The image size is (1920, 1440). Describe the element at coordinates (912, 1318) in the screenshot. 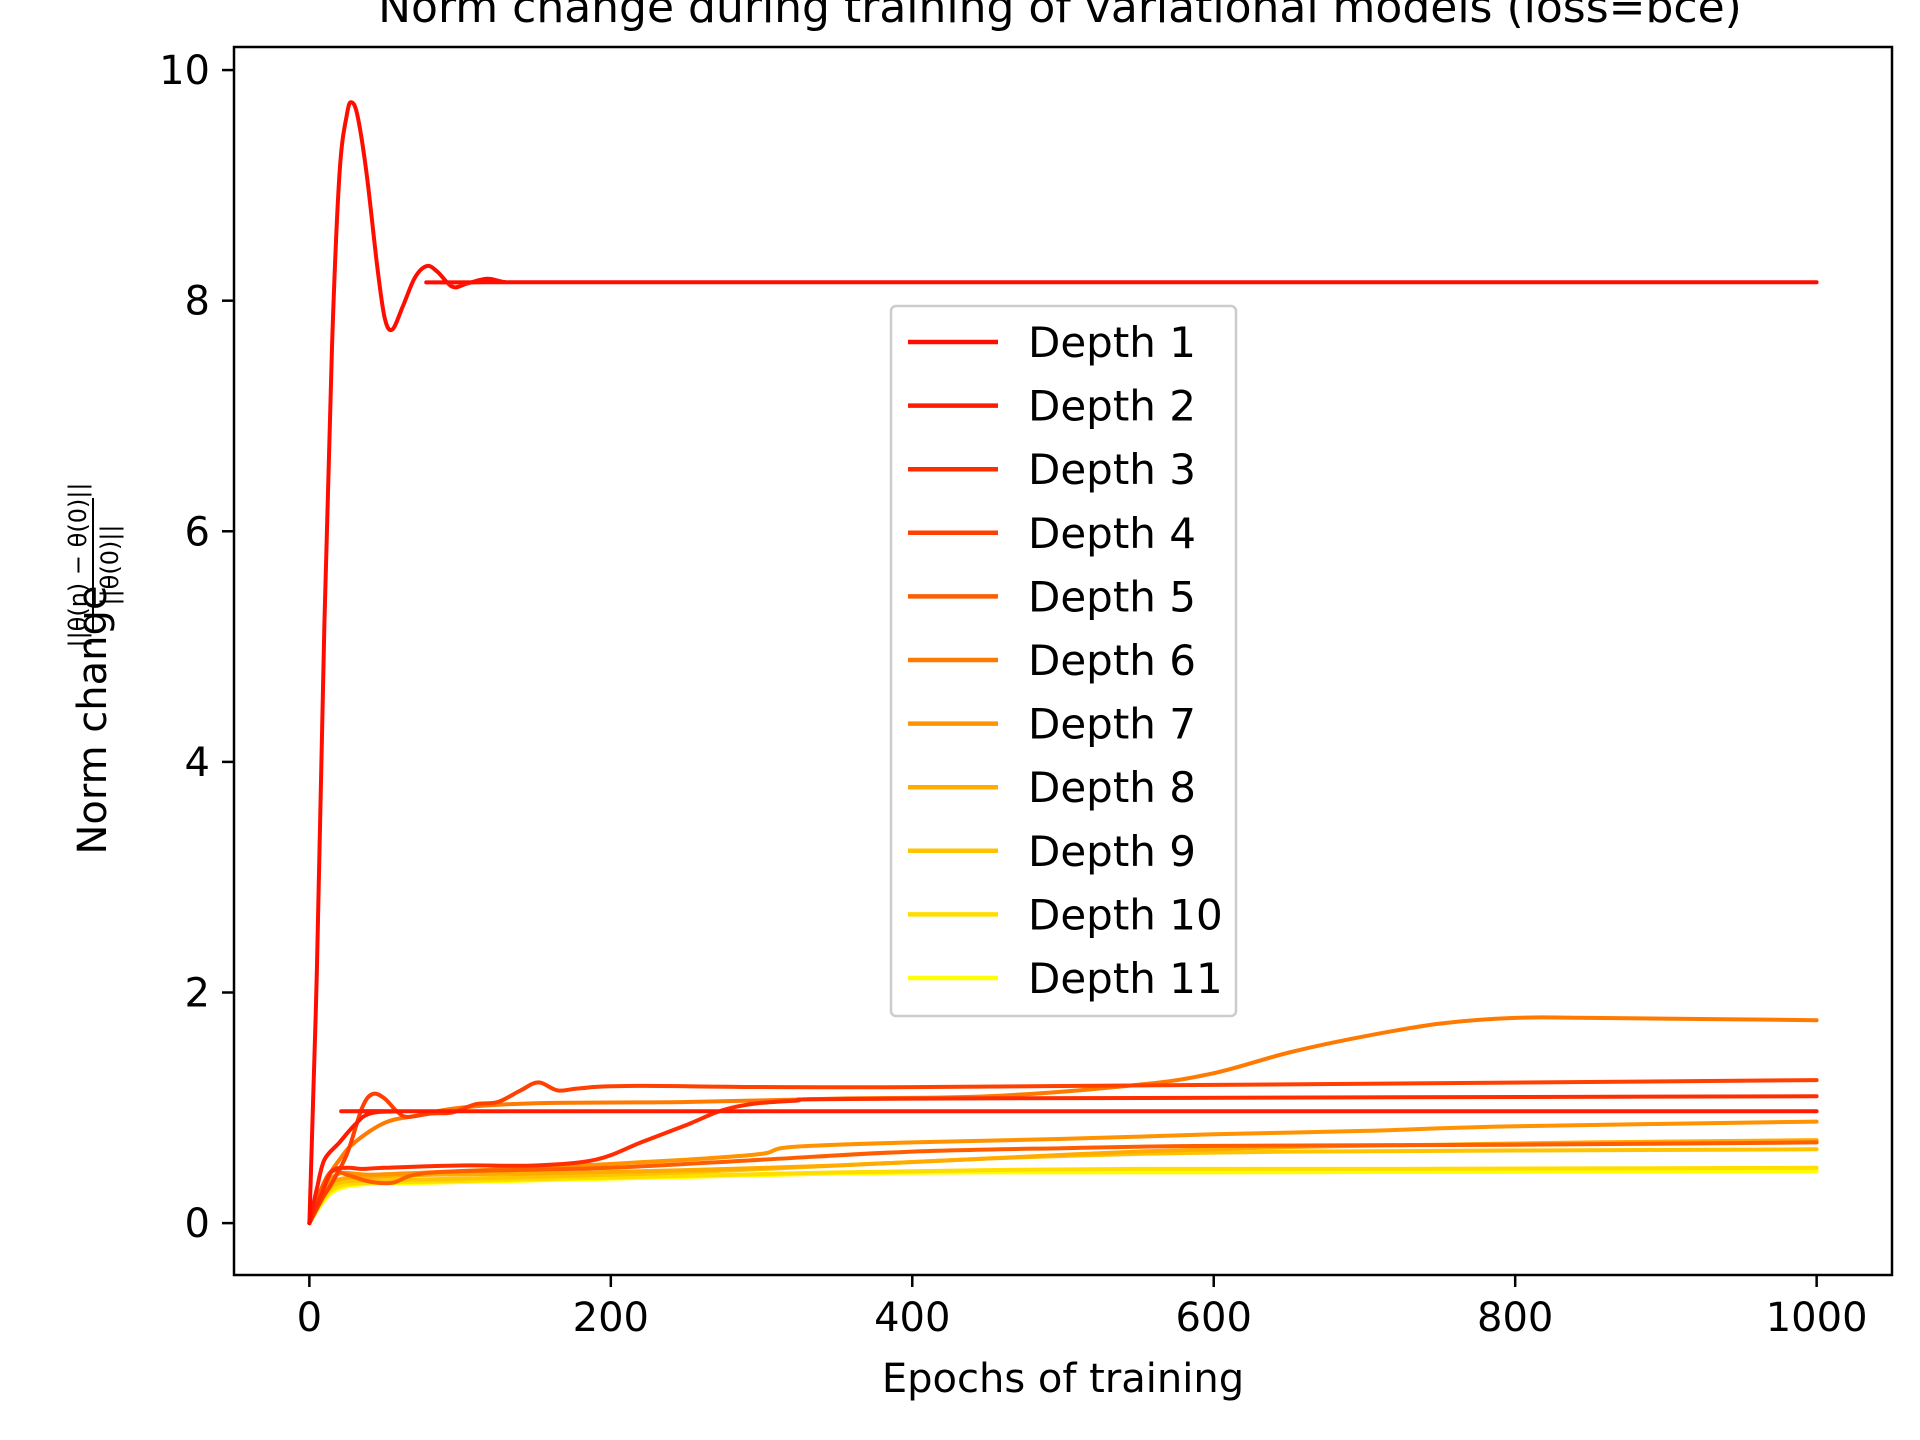

I see `x-tick-label: 400` at that location.